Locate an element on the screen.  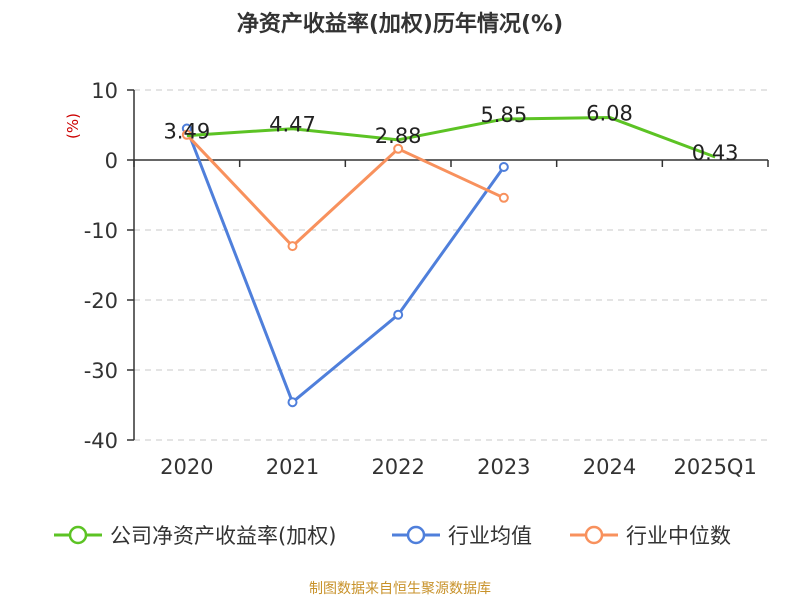
source-note: 制图数据来自恒生聚源数据库 is located at coordinates (400, 589).